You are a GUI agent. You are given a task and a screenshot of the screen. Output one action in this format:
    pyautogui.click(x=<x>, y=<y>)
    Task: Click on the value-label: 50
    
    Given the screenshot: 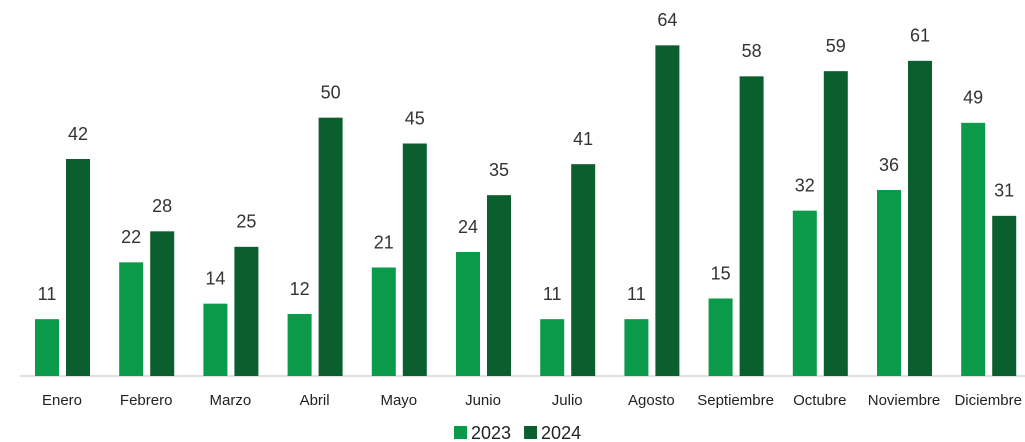 What is the action you would take?
    pyautogui.click(x=331, y=92)
    